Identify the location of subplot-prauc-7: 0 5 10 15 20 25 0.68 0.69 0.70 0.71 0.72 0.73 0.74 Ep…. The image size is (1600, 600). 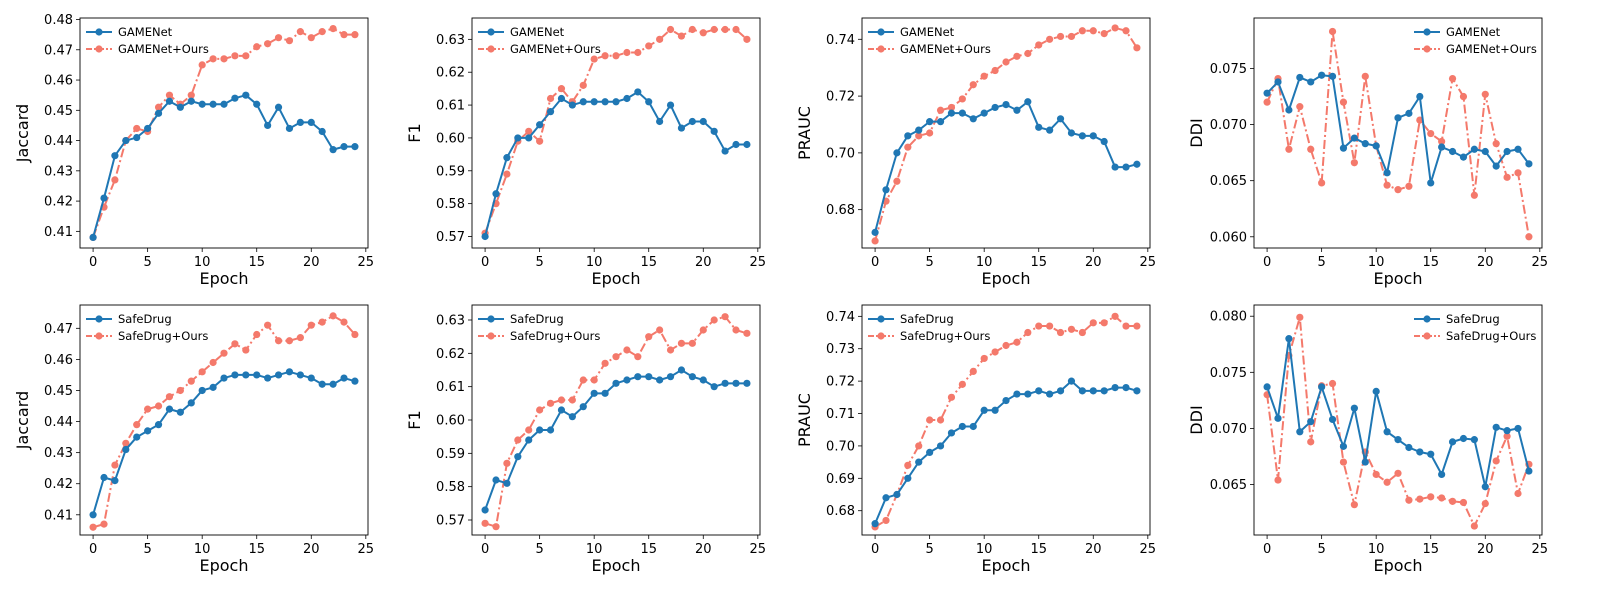
(975, 439).